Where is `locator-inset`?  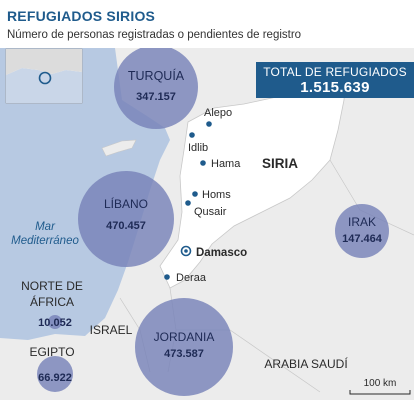 locator-inset is located at coordinates (44, 76).